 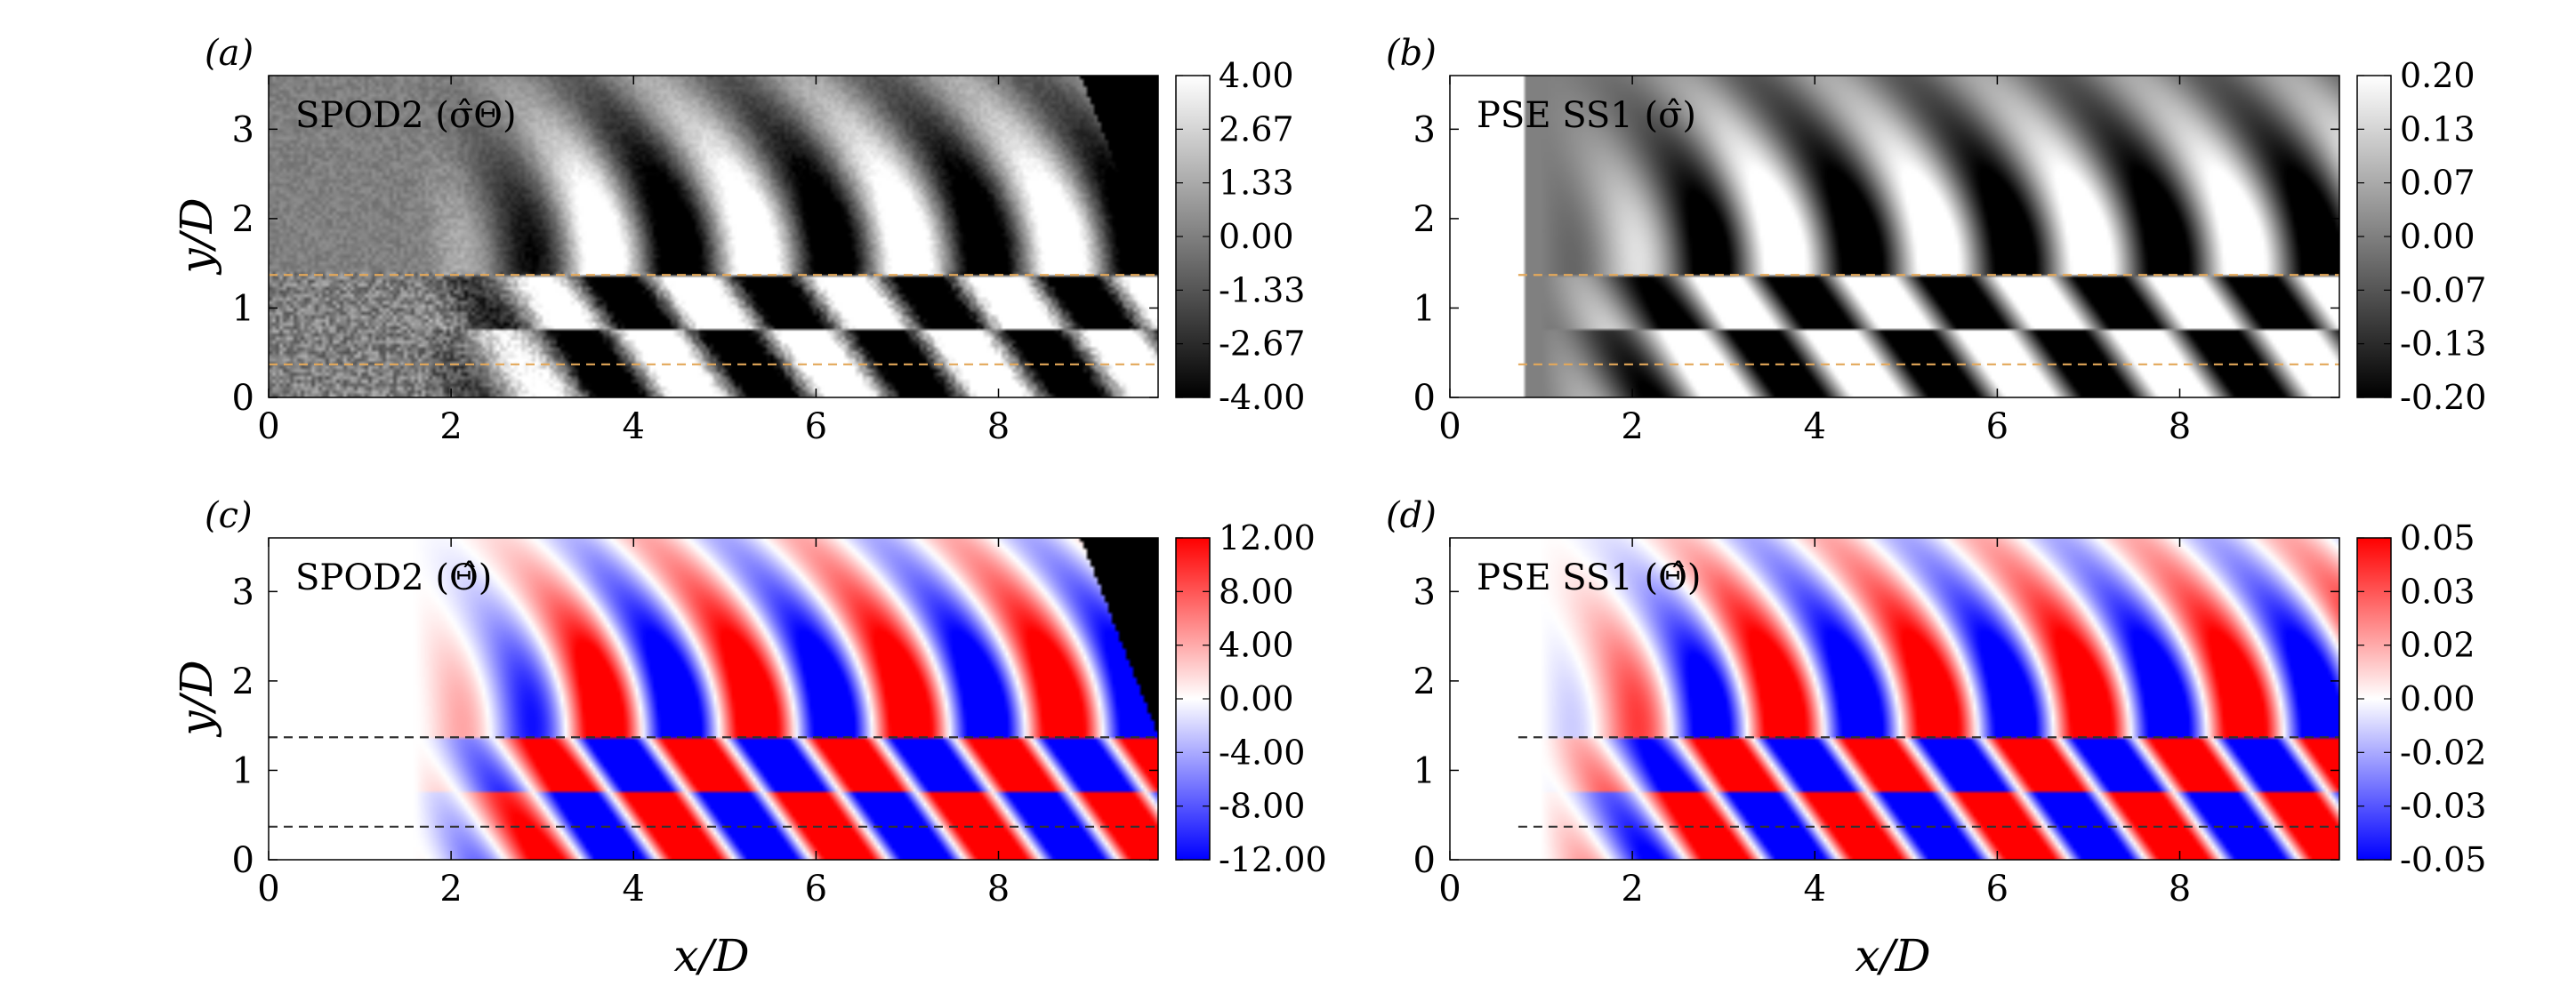 What do you see at coordinates (1267, 537) in the screenshot?
I see `colorbar-tick-label: 12.00` at bounding box center [1267, 537].